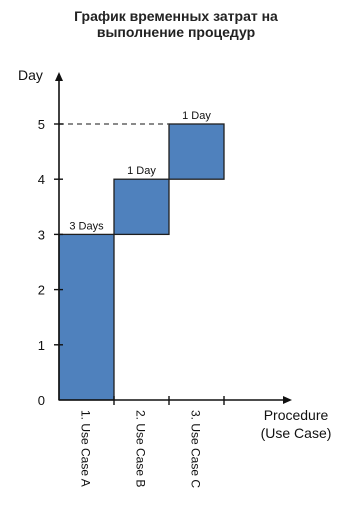 The width and height of the screenshot is (352, 514). Describe the element at coordinates (296, 433) in the screenshot. I see `x-axis-label-line-2: (Use Case)` at that location.